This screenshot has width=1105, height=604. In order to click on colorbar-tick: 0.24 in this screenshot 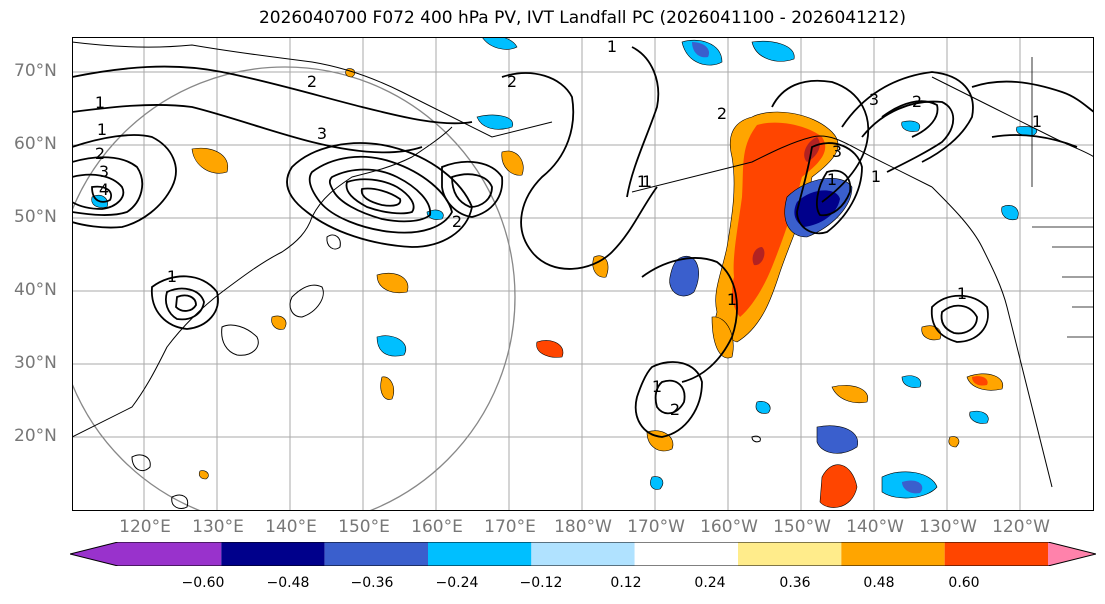, I will do `click(710, 583)`.